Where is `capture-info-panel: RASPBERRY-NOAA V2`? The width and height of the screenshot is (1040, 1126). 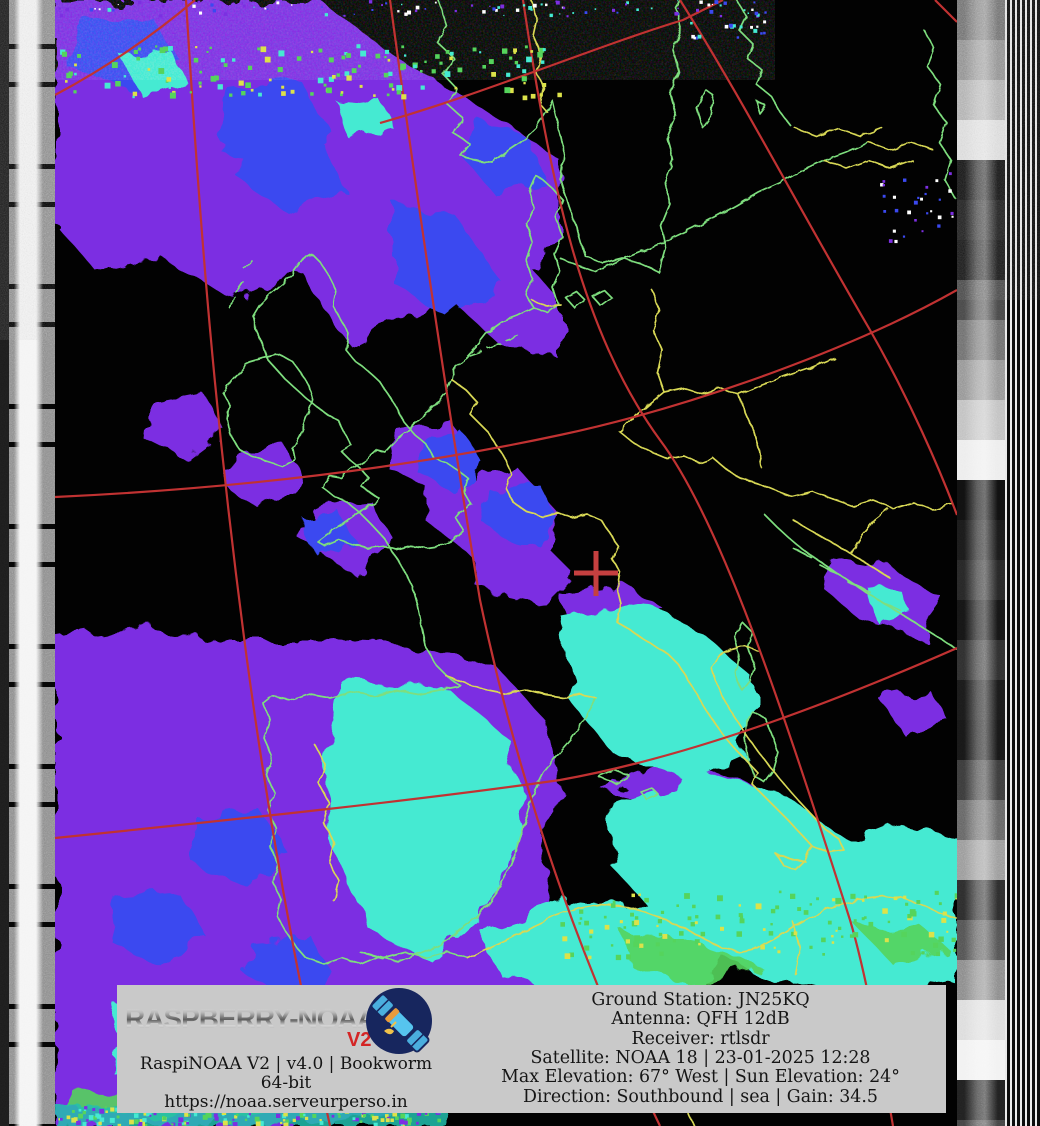 capture-info-panel: RASPBERRY-NOAA V2 is located at coordinates (531, 1049).